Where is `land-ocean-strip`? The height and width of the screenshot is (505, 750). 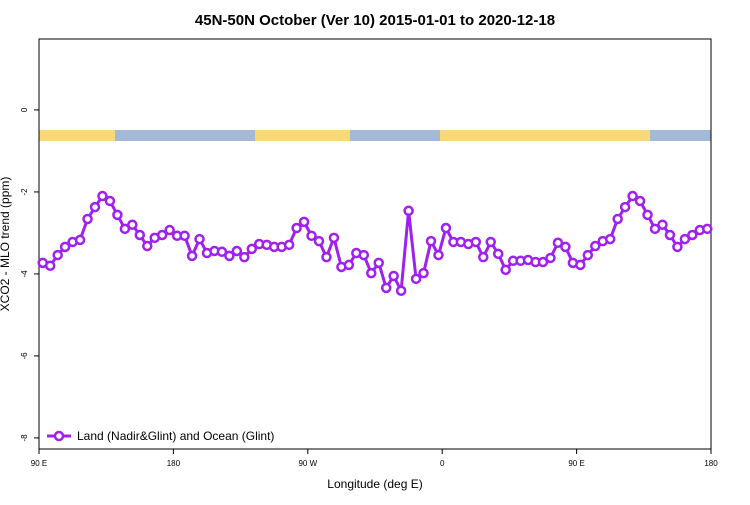
land-ocean-strip is located at coordinates (375, 135).